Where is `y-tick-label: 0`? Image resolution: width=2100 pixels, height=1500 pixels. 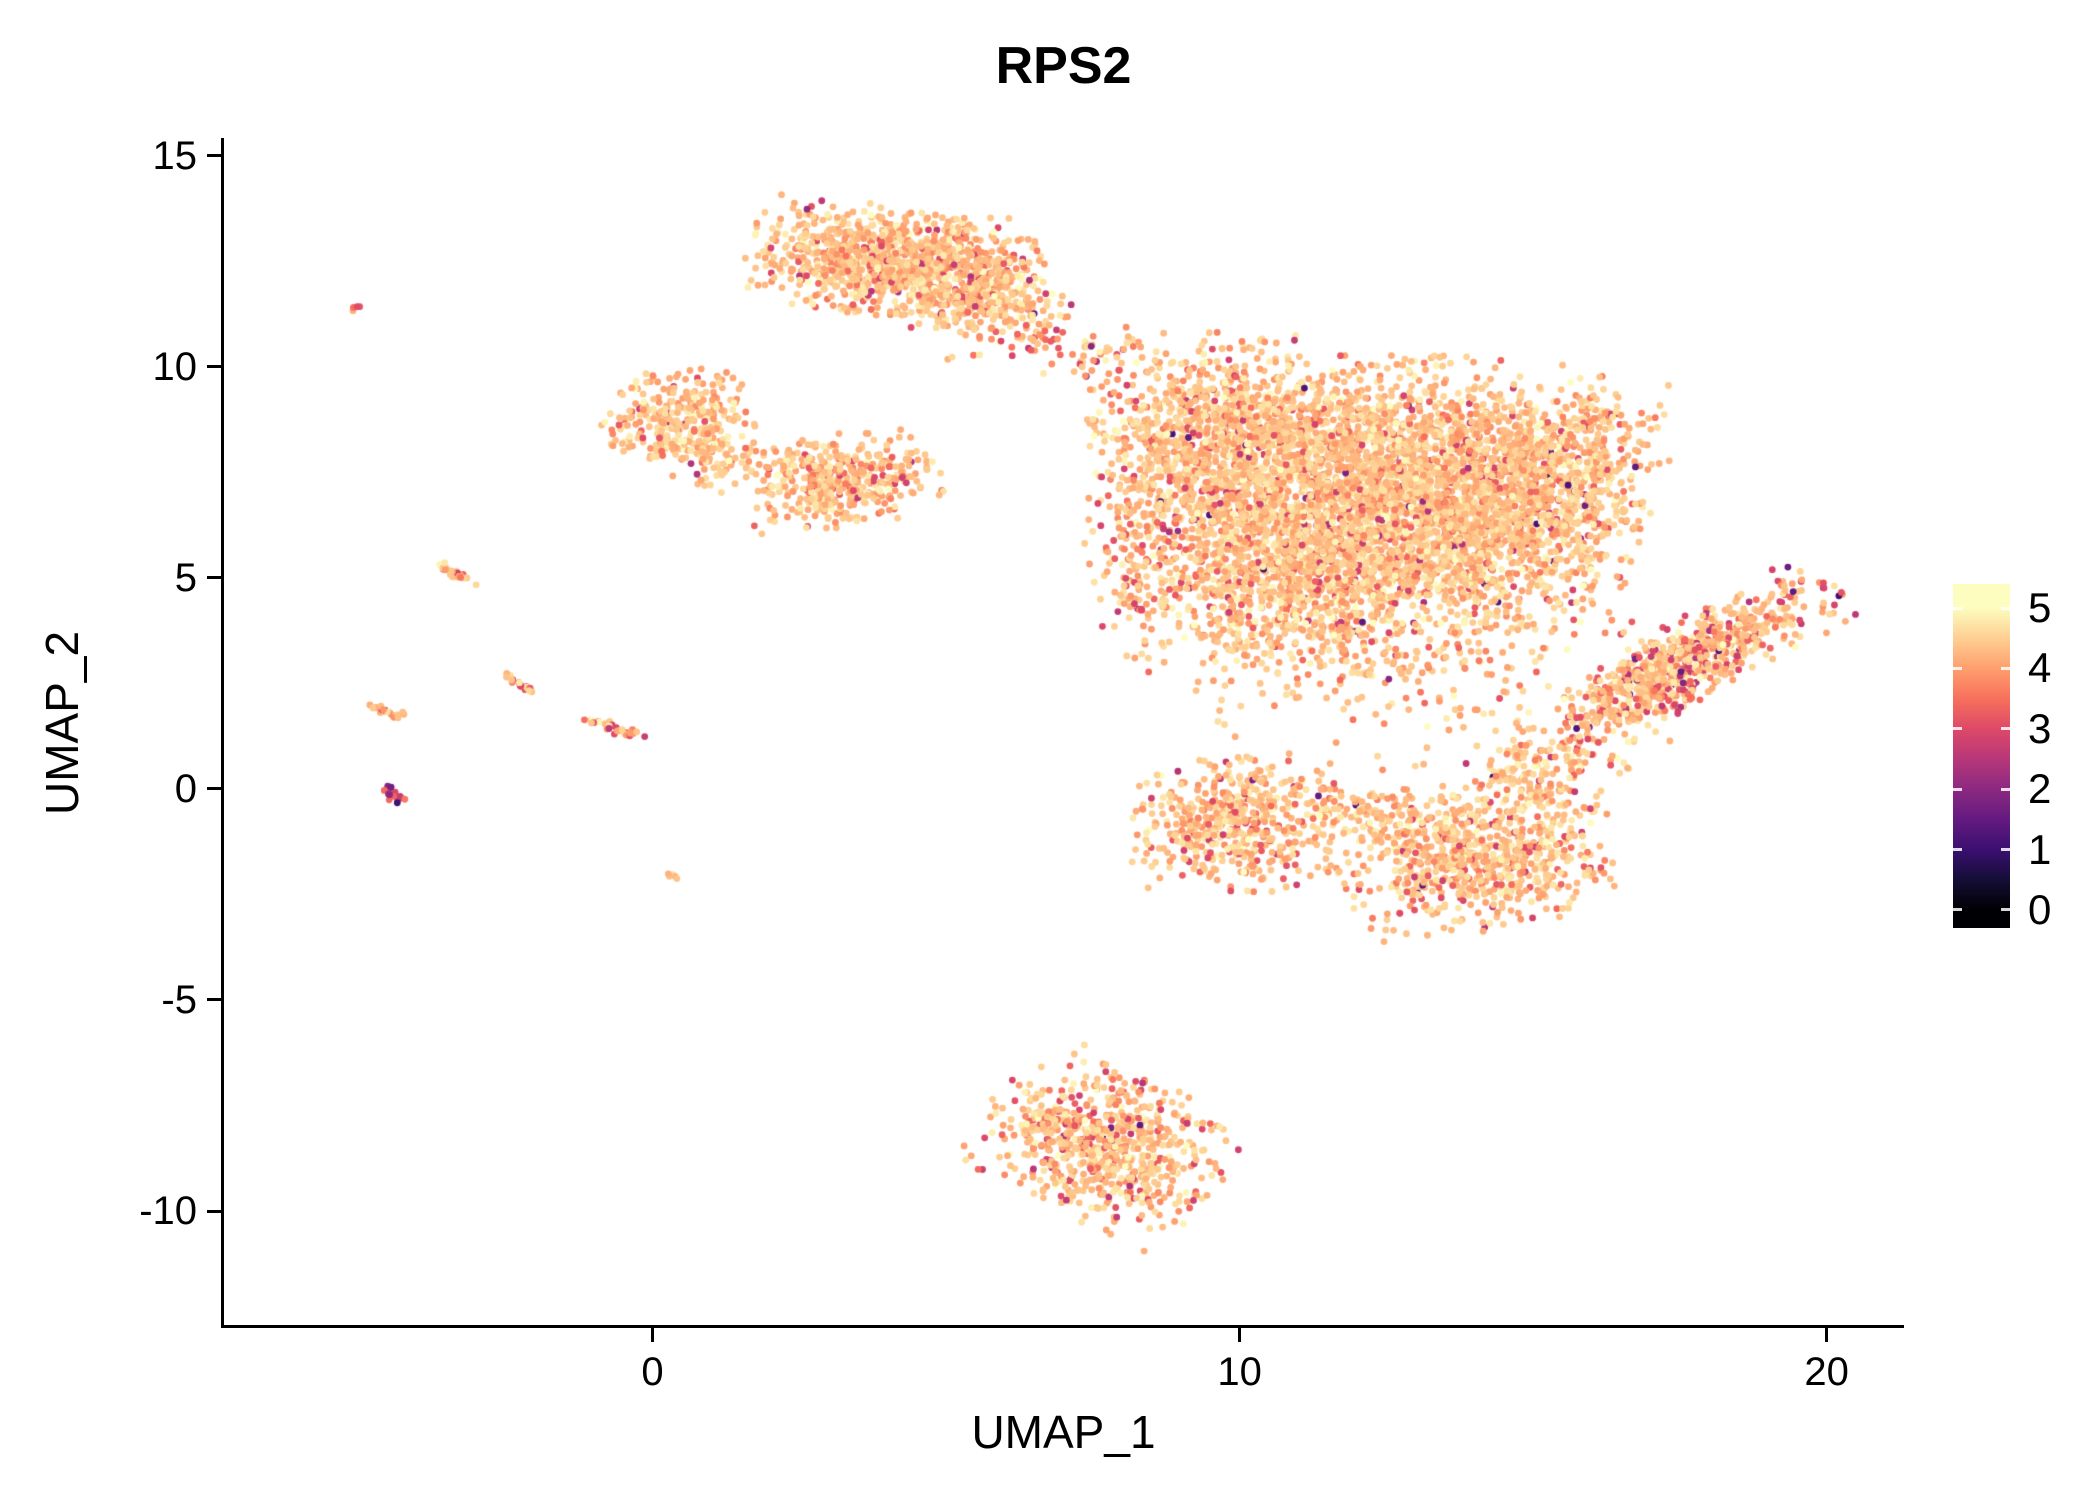
y-tick-label: 0 is located at coordinates (185, 788).